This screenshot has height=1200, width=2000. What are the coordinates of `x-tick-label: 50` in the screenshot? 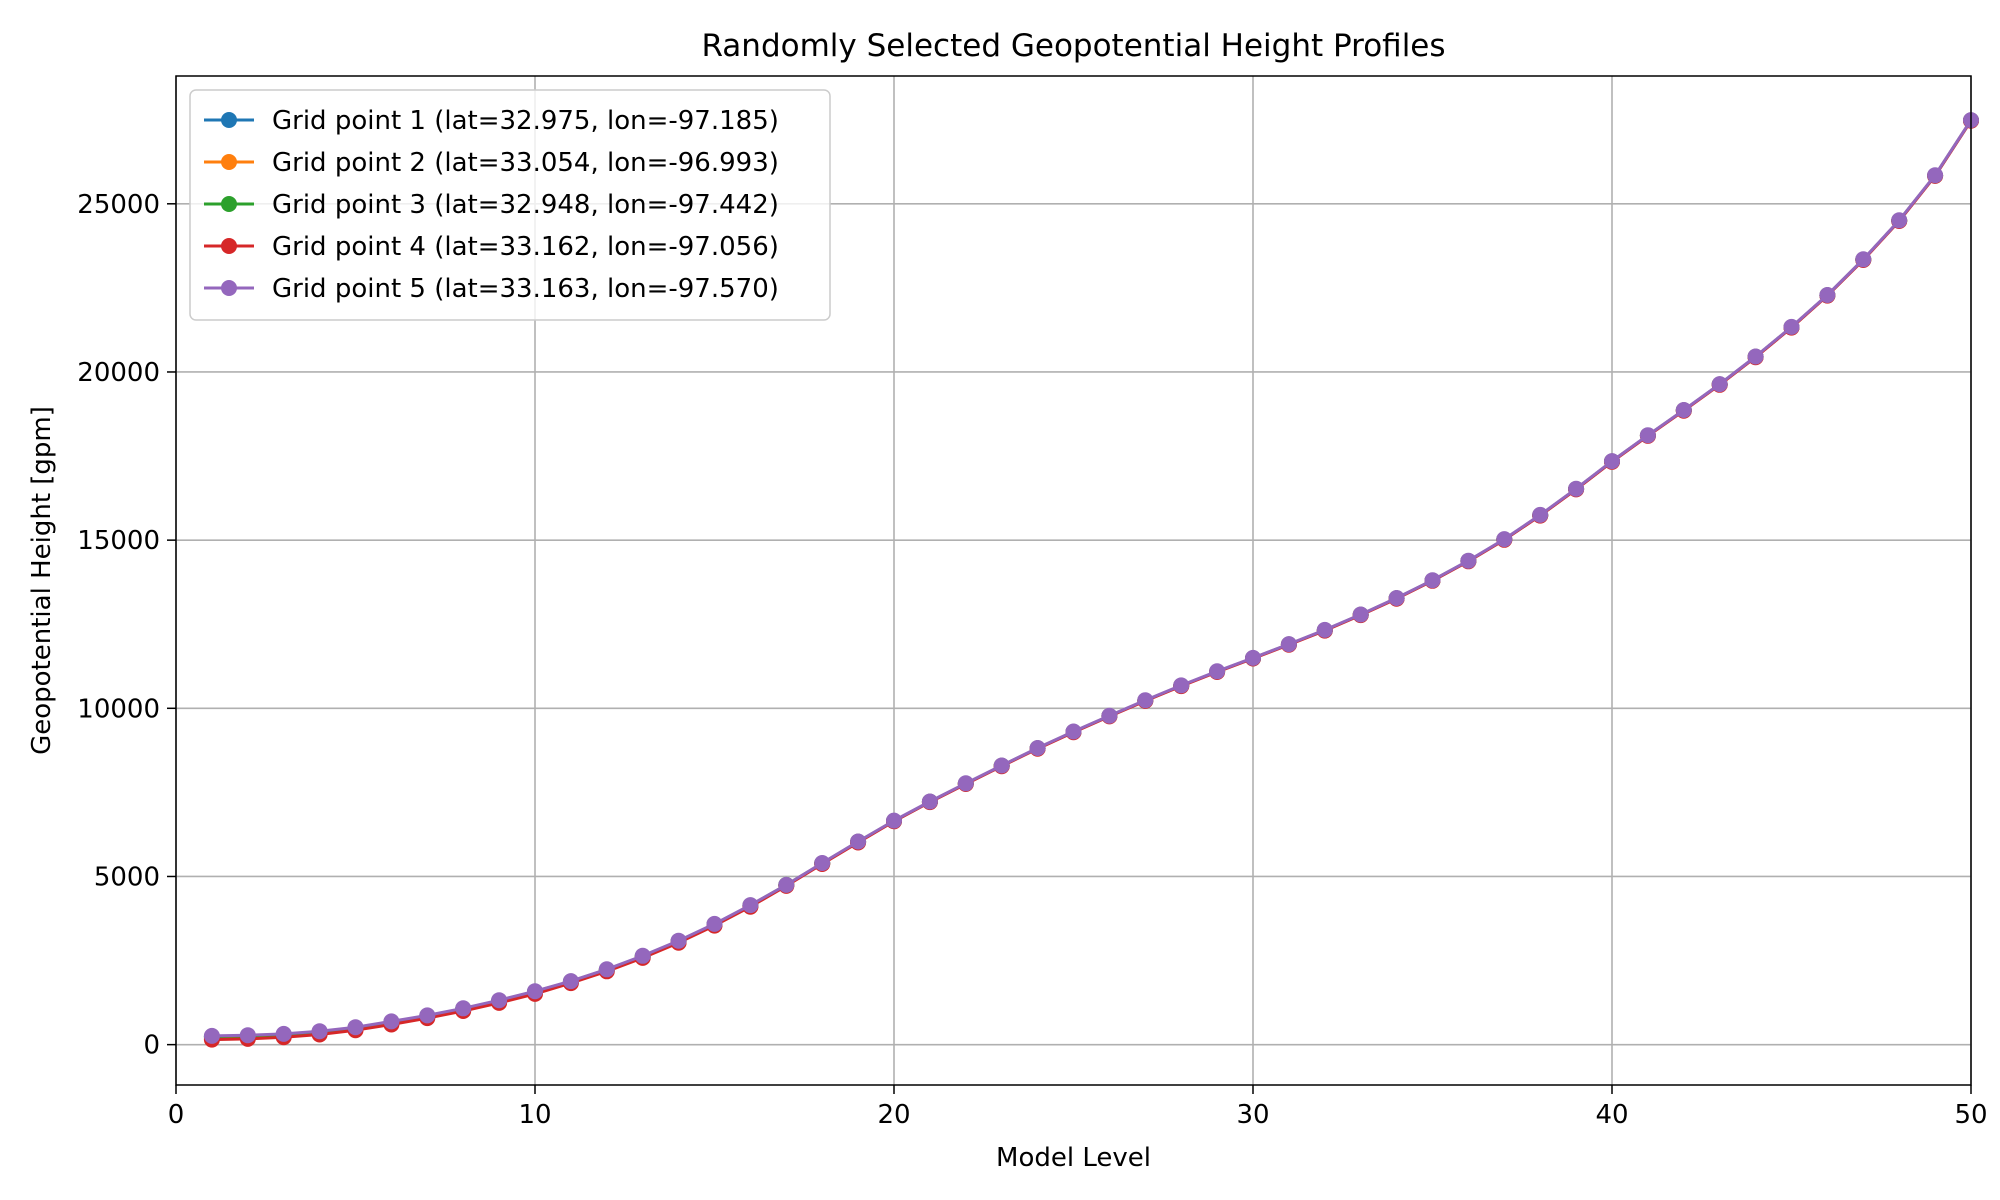 It's located at (1970, 1115).